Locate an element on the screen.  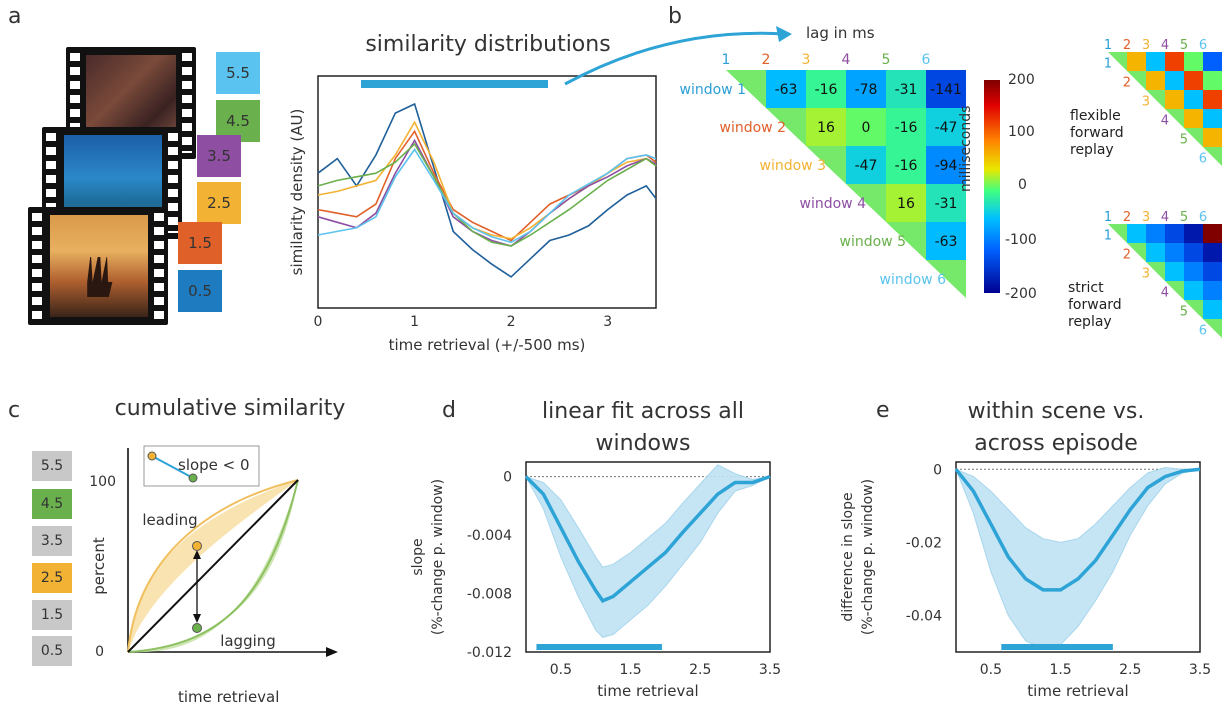
matrix-cell-value: -31 is located at coordinates (906, 90).